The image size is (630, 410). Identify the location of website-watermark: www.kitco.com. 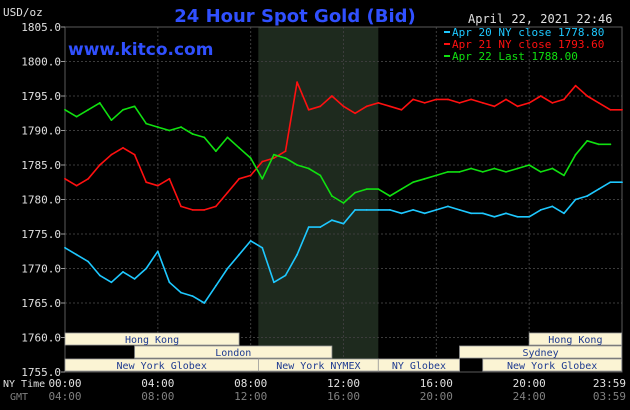
(140, 50).